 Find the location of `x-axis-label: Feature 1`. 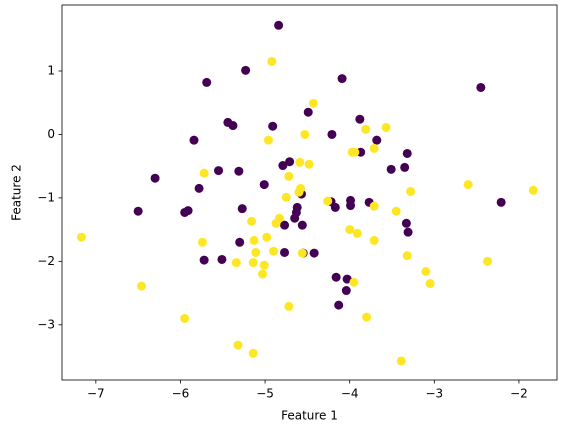

x-axis-label: Feature 1 is located at coordinates (309, 416).